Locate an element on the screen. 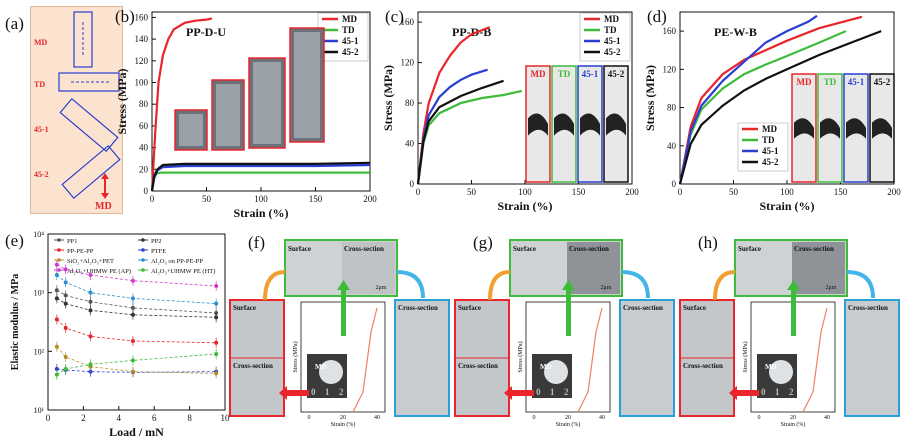 The height and width of the screenshot is (439, 920). green-arrow-head is located at coordinates (793, 285).